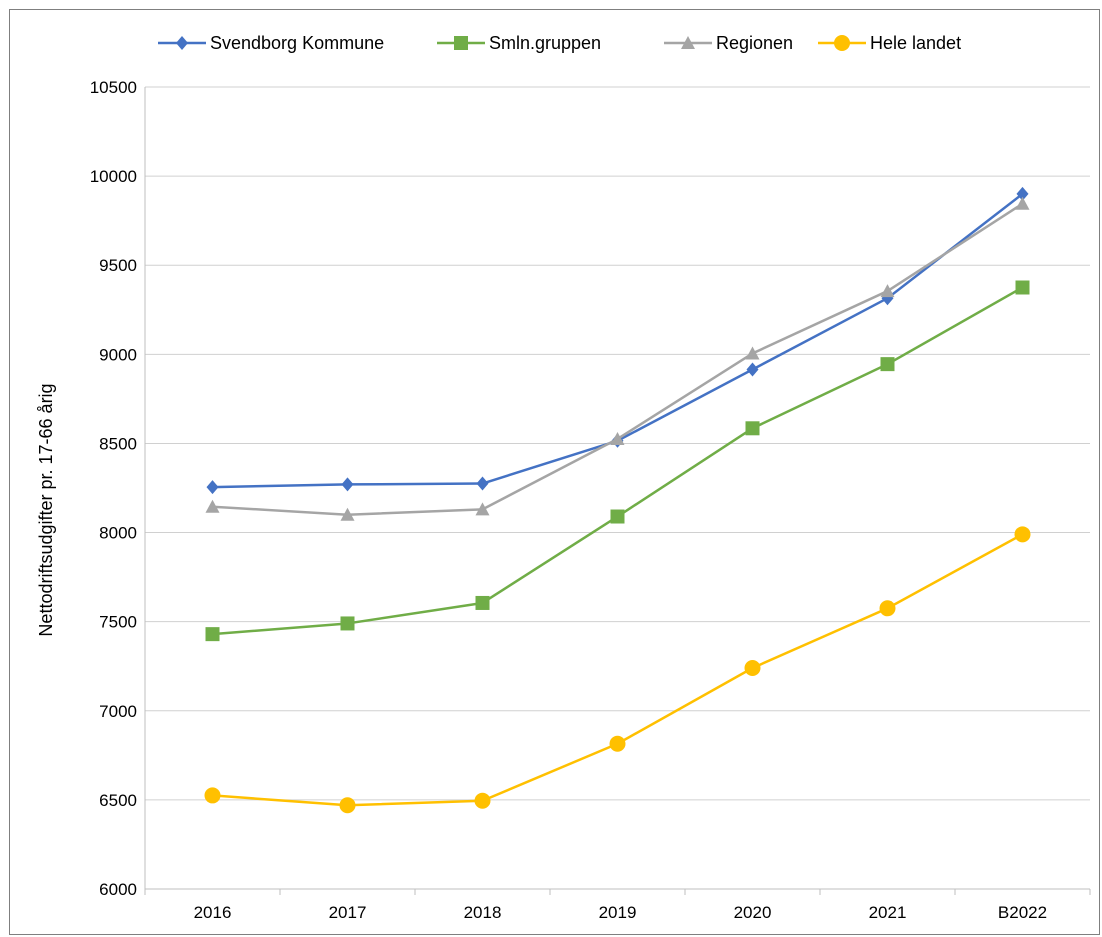 This screenshot has height=937, width=1102. Describe the element at coordinates (118, 889) in the screenshot. I see `y-tick-label: 6000` at that location.